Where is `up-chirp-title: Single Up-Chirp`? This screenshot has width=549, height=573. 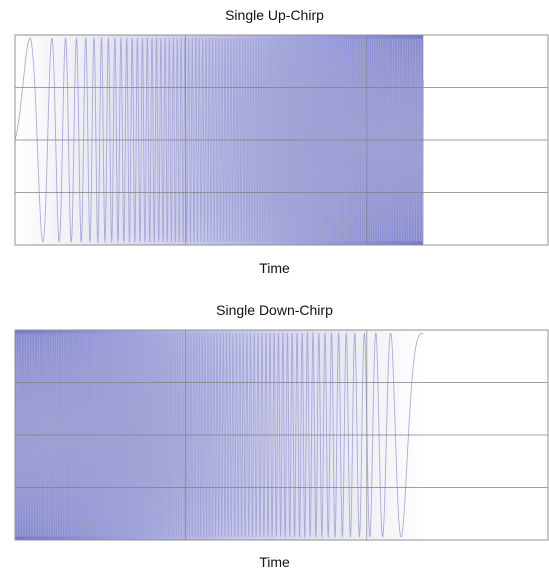
up-chirp-title: Single Up-Chirp is located at coordinates (274, 15).